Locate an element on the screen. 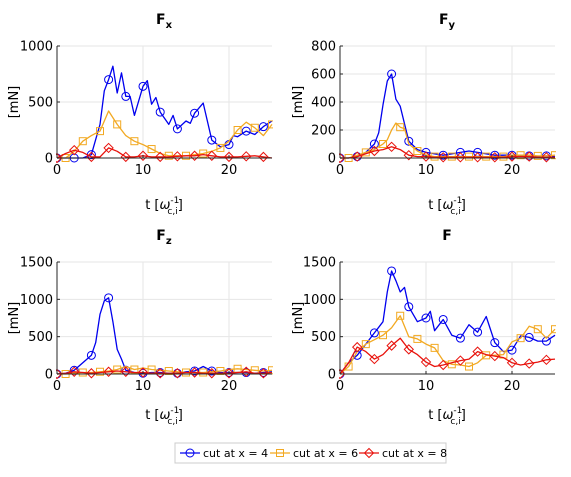 This screenshot has height=477, width=571. series-line-s6 is located at coordinates (165, 370).